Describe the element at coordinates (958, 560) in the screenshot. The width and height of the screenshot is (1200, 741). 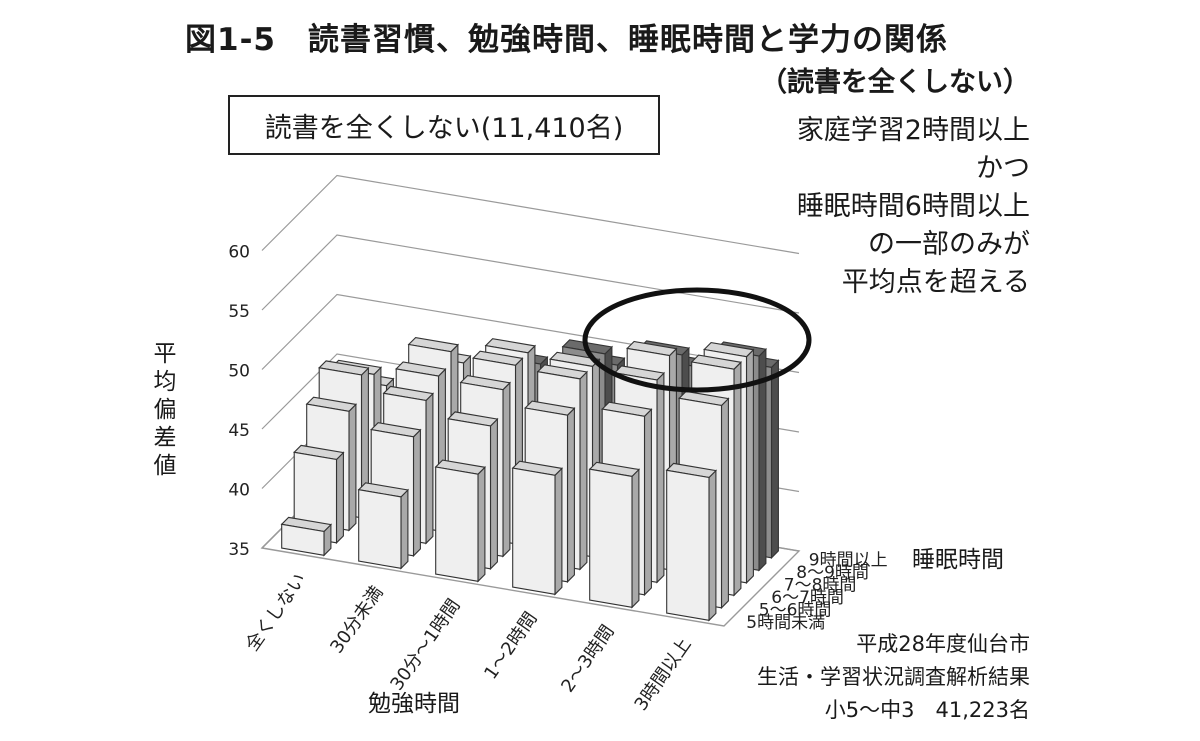
I see `z-axis-label: 睡眠時間` at that location.